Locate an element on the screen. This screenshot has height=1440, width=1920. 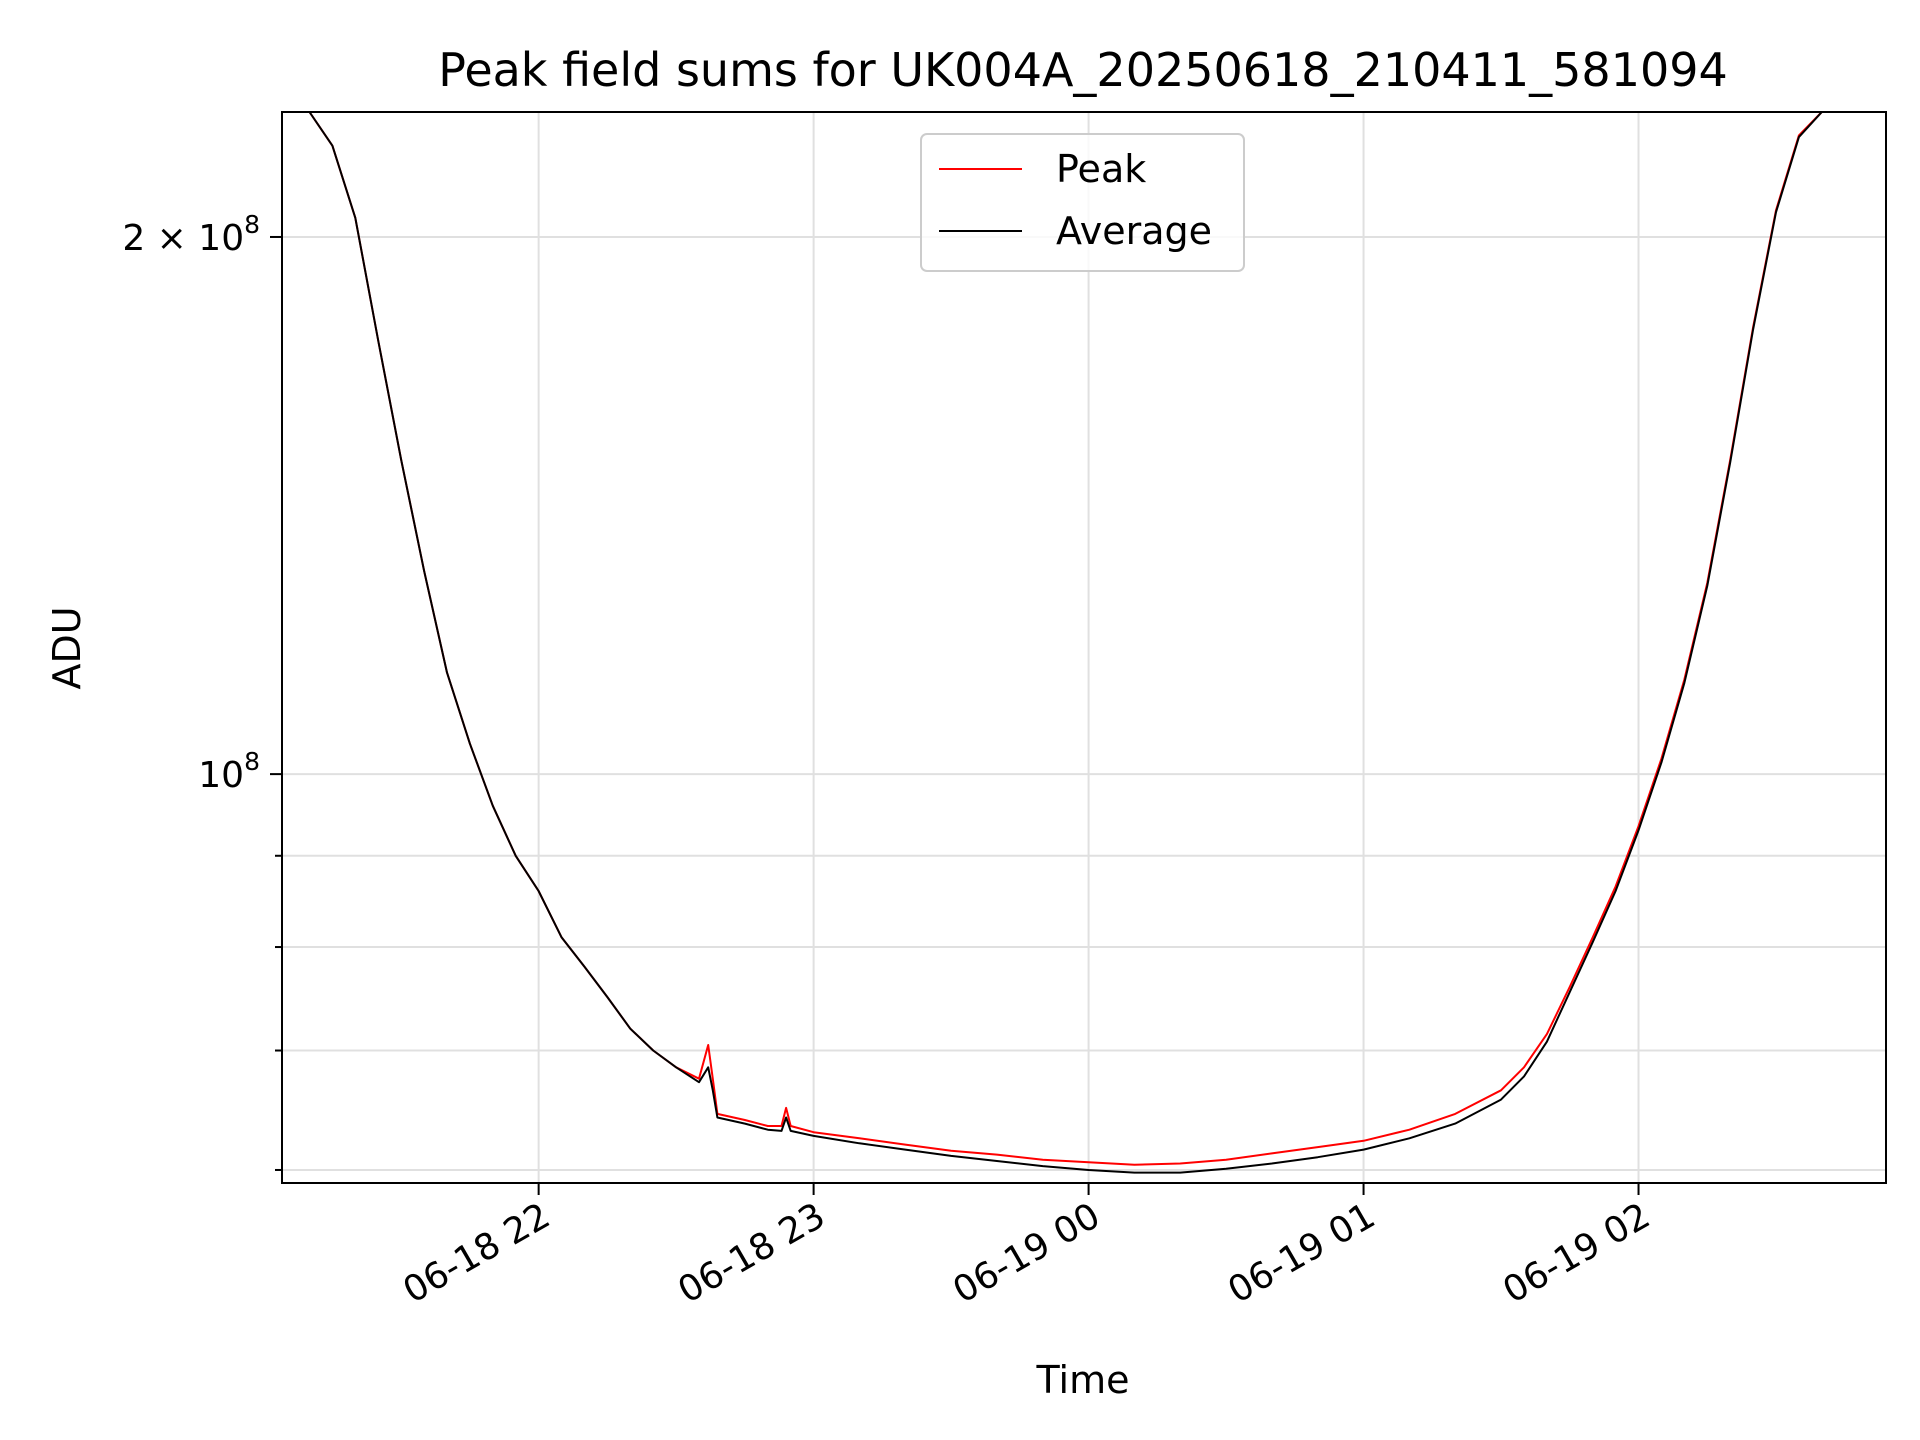
y-tick-label: 108 is located at coordinates (229, 771).